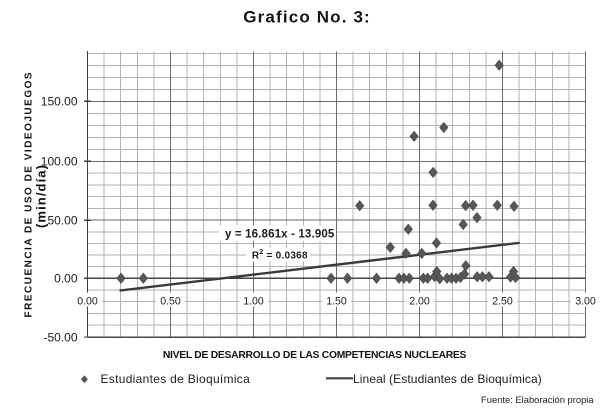  I want to click on svg-text: (min/día), so click(41, 196).